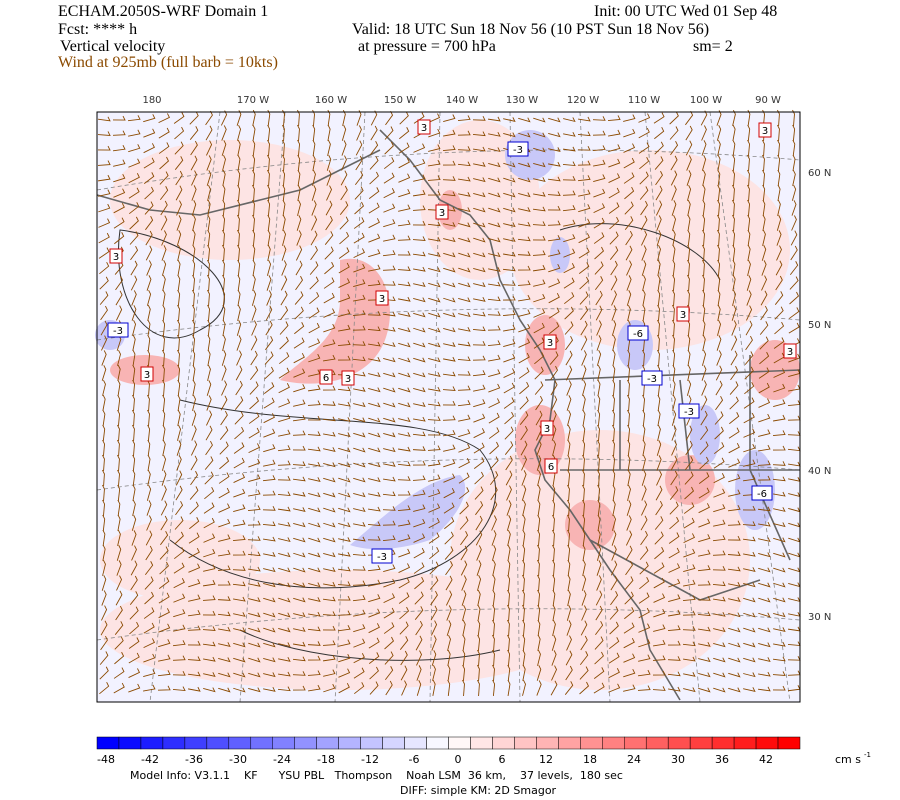 The width and height of the screenshot is (900, 800). What do you see at coordinates (238, 759) in the screenshot?
I see `colorbar-tick-label: -30` at bounding box center [238, 759].